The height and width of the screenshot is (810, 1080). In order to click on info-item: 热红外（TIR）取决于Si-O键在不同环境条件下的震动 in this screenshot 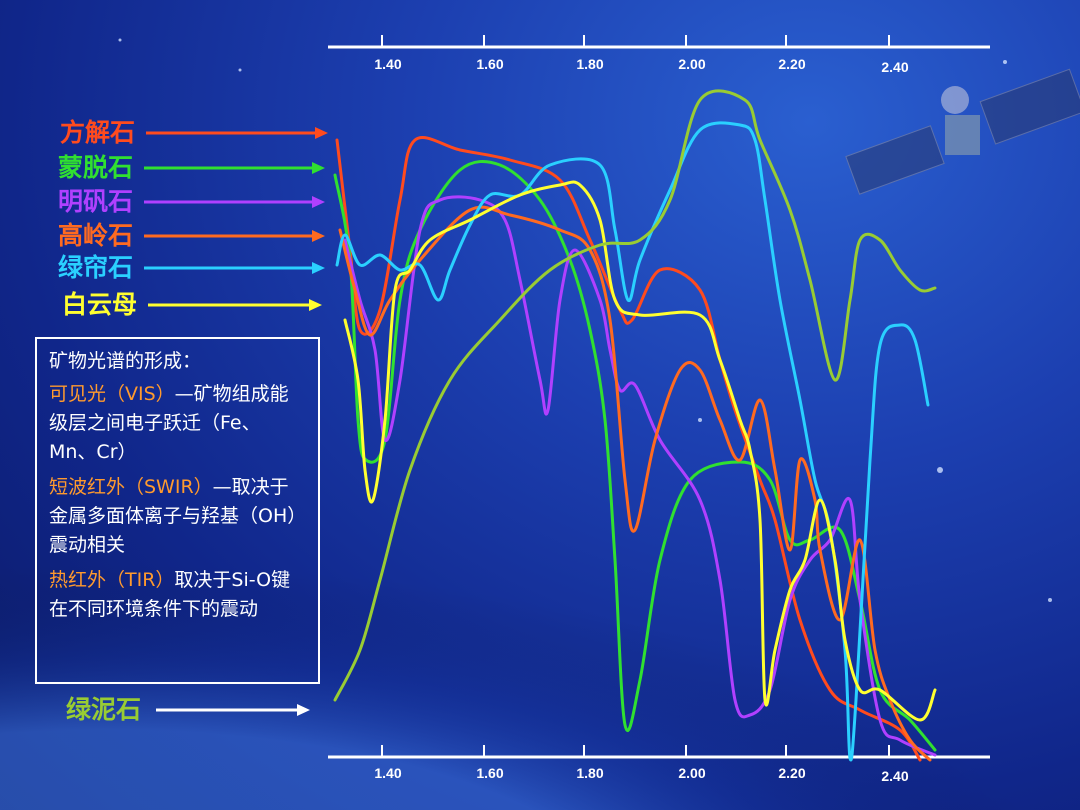, I will do `click(177, 595)`.